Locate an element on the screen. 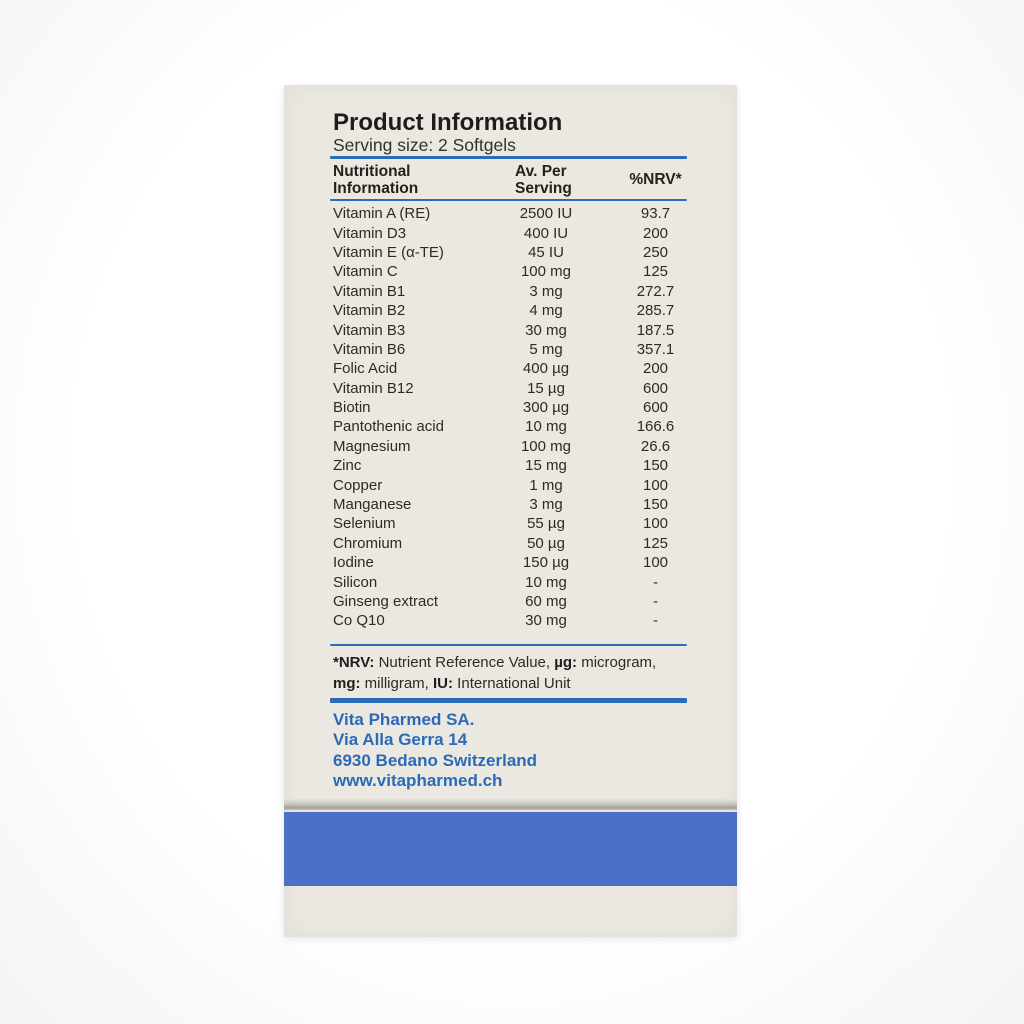  table-row: Silicon 10 mg - is located at coordinates (508, 581).